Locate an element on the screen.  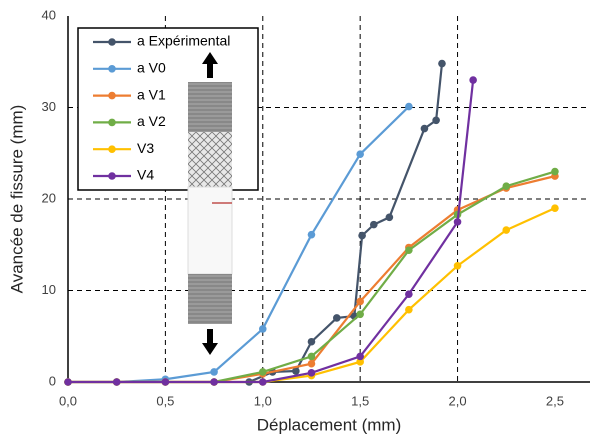
x-tick-label: 1,0 is located at coordinates (263, 400).